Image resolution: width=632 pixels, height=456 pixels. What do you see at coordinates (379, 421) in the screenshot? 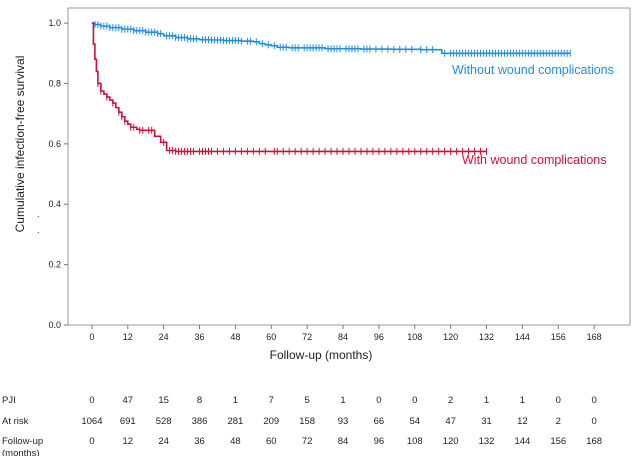
I see `risk-table-cell: 66` at bounding box center [379, 421].